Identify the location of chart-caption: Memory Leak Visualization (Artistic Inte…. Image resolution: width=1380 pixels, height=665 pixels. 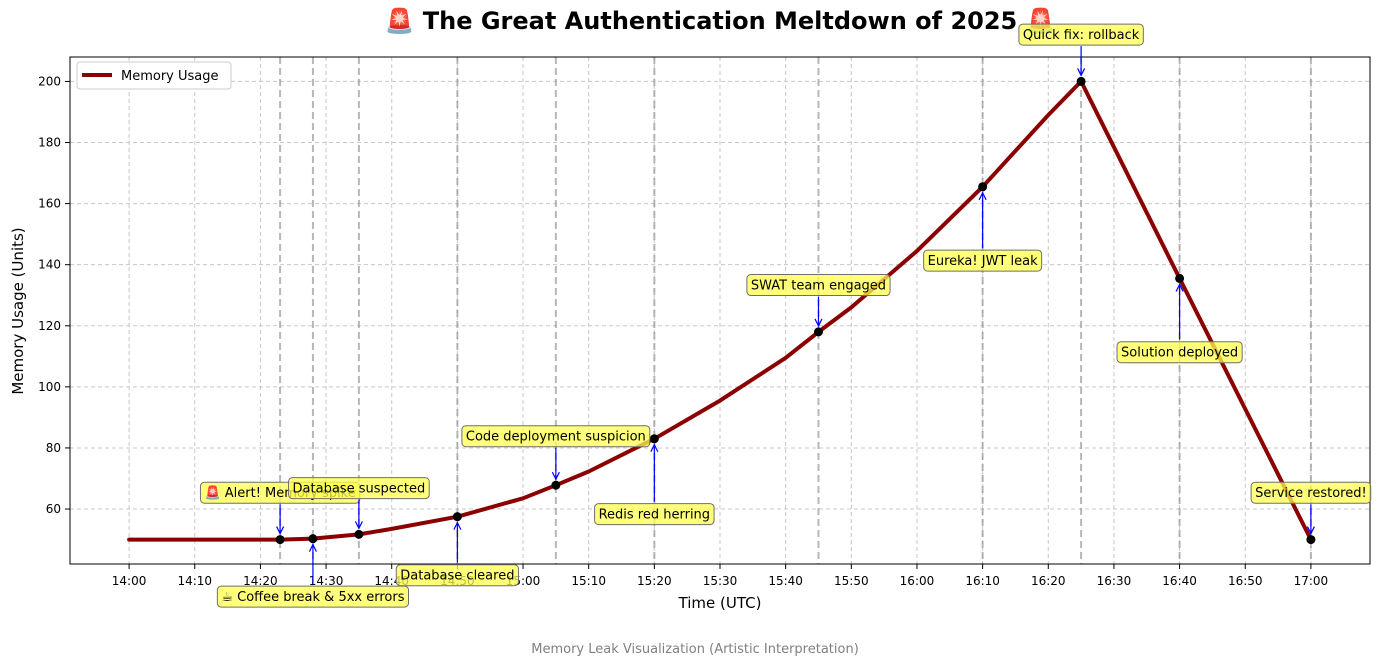
(695, 649).